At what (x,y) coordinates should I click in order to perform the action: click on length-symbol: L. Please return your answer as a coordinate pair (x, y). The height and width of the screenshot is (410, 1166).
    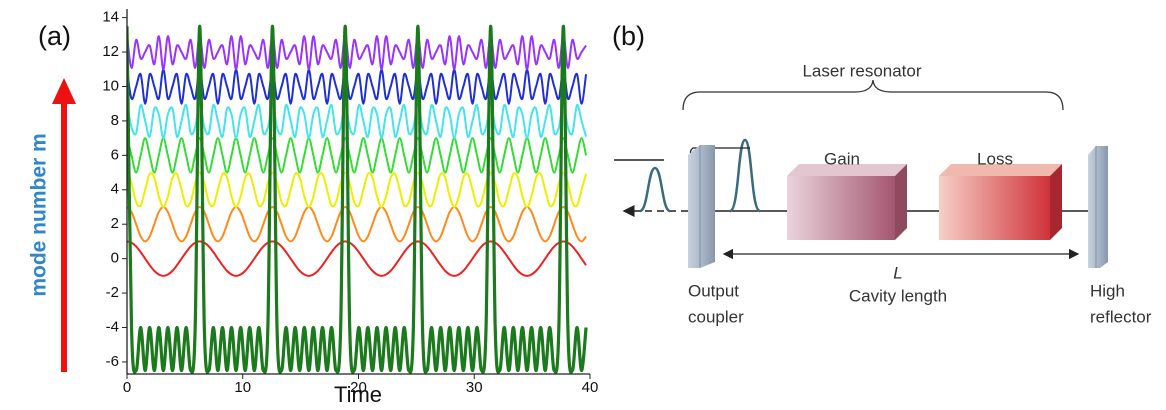
    Looking at the image, I should click on (897, 272).